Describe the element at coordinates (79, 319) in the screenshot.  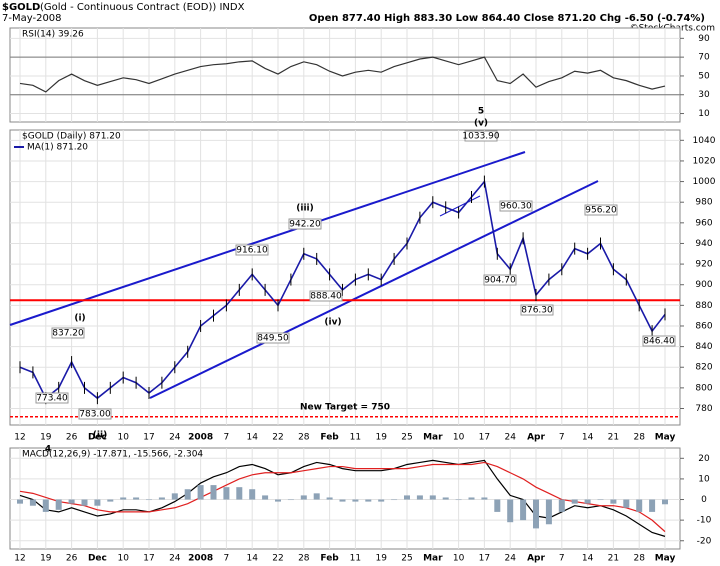
I see `wave-label: (i)` at that location.